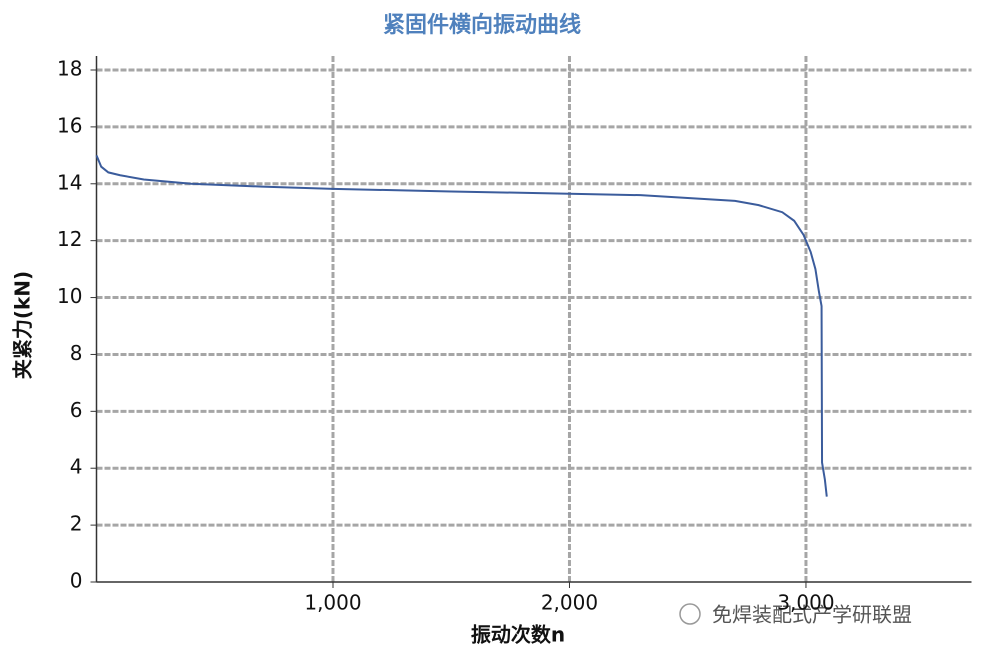 The image size is (985, 660). What do you see at coordinates (76, 467) in the screenshot?
I see `y-tick-label: 4` at bounding box center [76, 467].